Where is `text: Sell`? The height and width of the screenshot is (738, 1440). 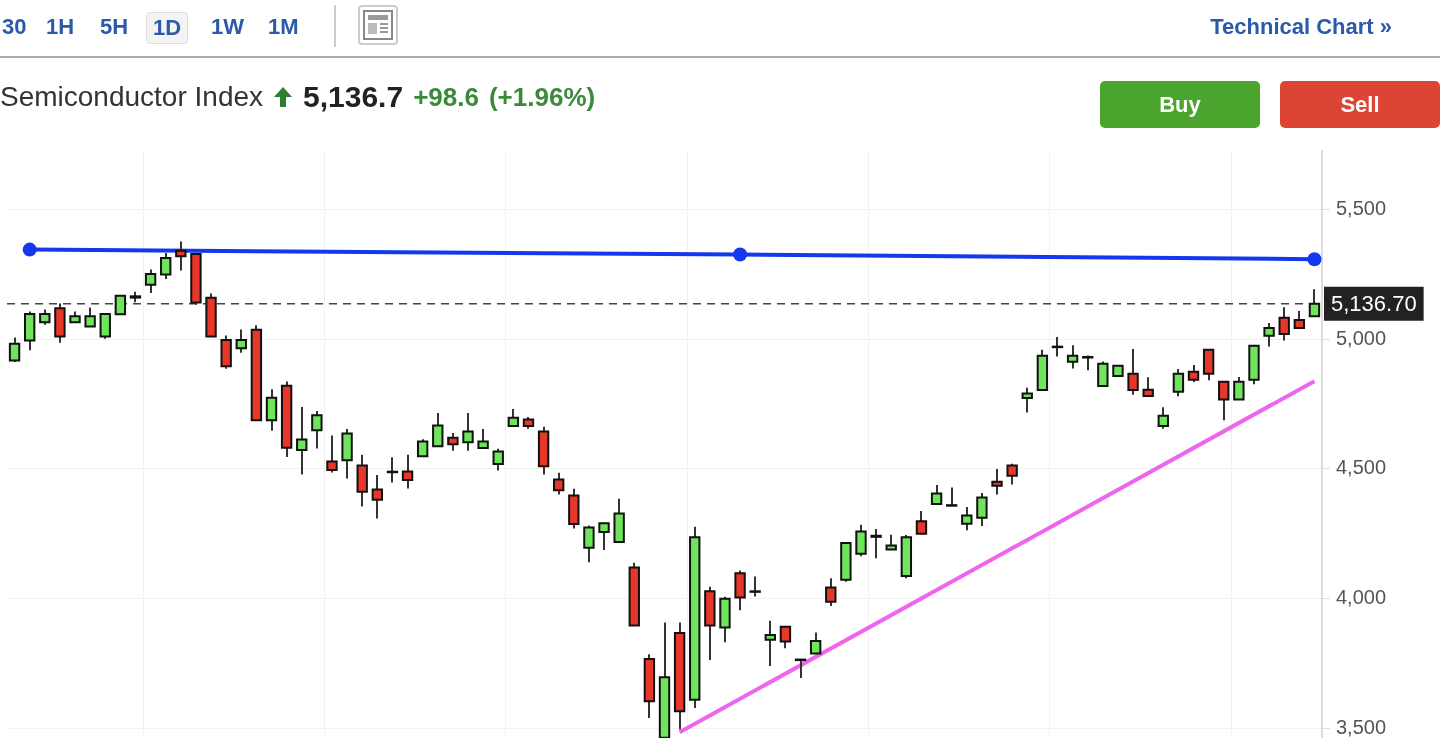 text: Sell is located at coordinates (1360, 104).